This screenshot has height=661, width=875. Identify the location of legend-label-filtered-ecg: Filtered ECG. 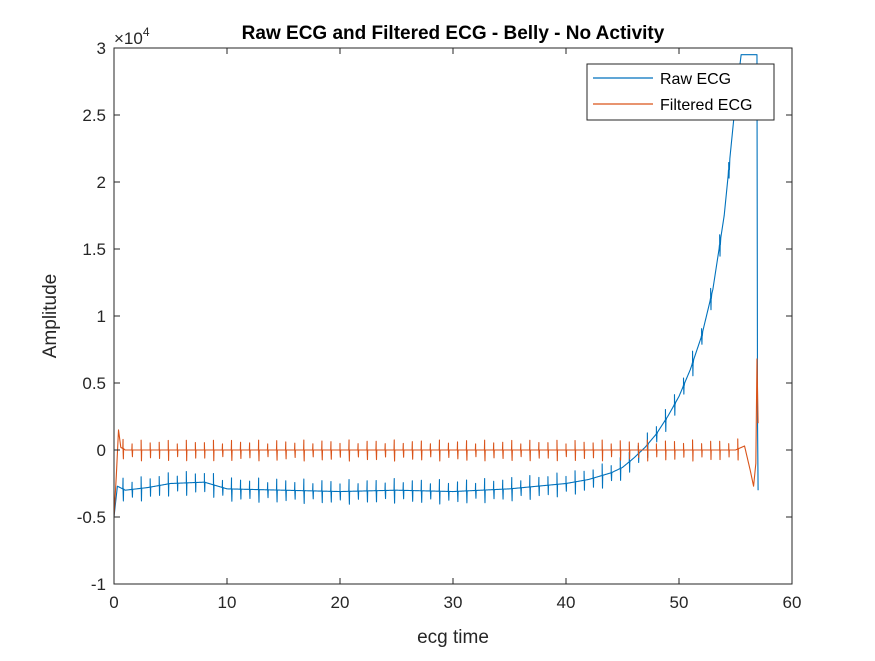
(706, 105).